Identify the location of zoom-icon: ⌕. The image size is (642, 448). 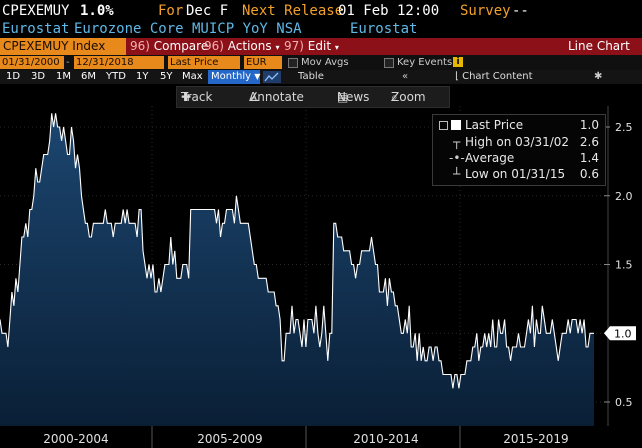
(394, 97).